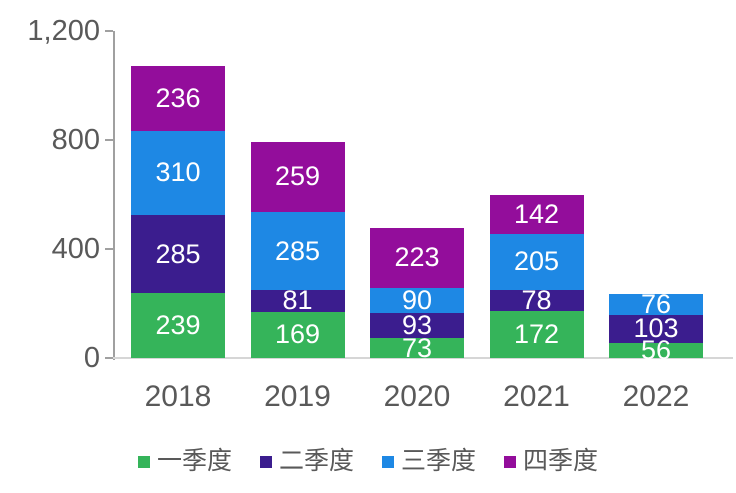 This screenshot has width=736, height=493. I want to click on bar-segment-2021-四季度: 142, so click(536, 214).